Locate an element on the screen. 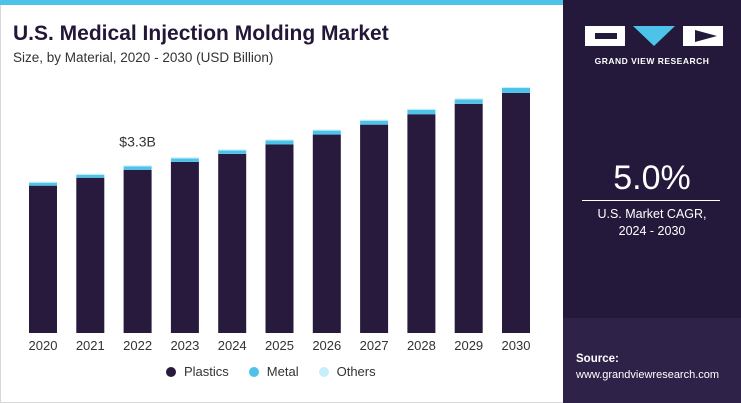 The image size is (741, 403). bar-metal-2024 is located at coordinates (232, 152).